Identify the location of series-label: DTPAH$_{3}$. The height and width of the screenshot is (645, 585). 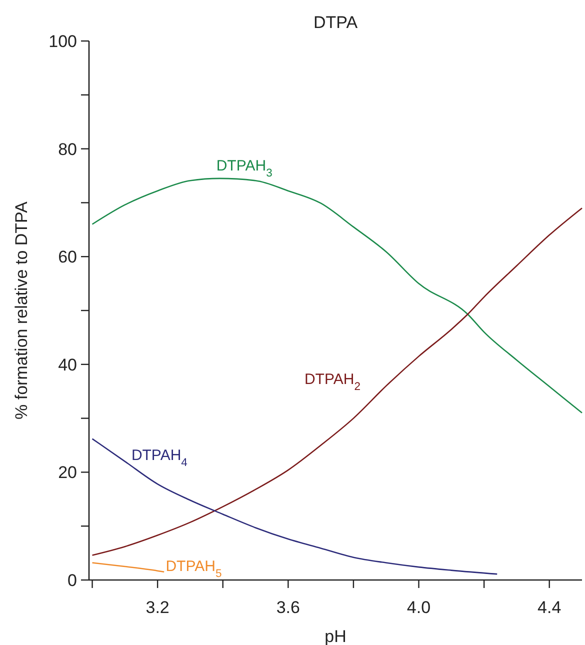
(244, 168).